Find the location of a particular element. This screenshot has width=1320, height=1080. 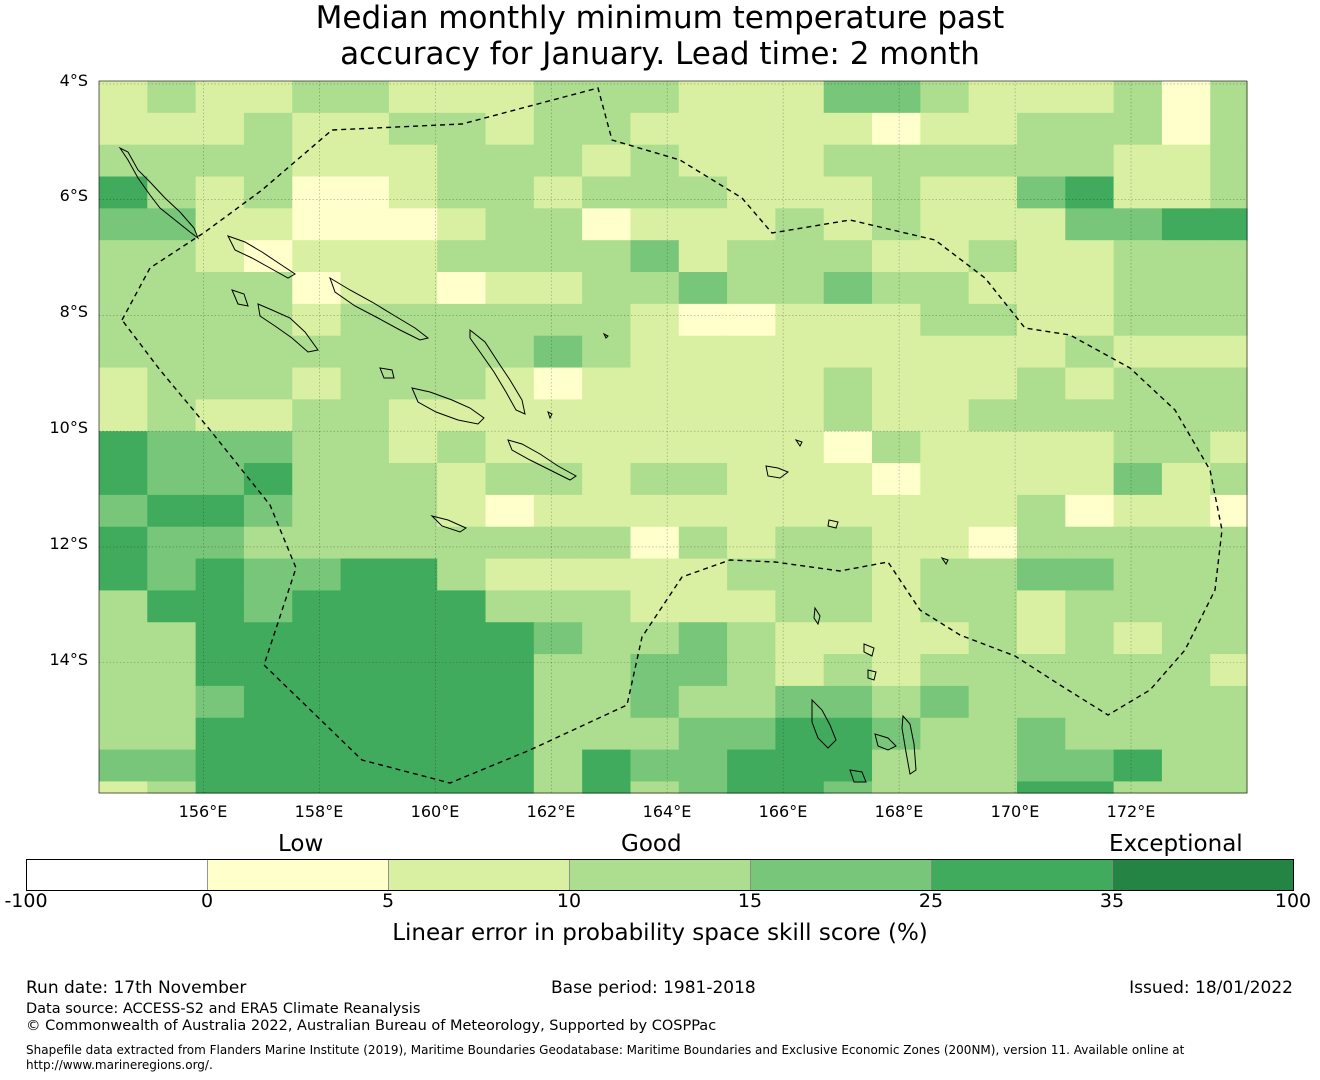

tick-label-minus100: -100 is located at coordinates (26, 901).